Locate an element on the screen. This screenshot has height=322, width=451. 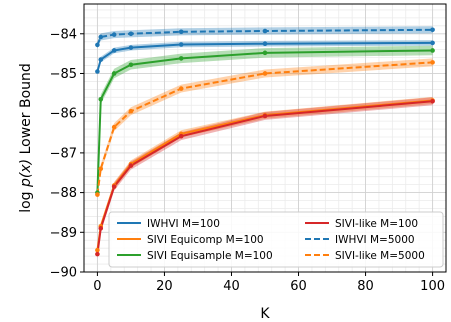
x-tick-label: 100 is located at coordinates (432, 286).